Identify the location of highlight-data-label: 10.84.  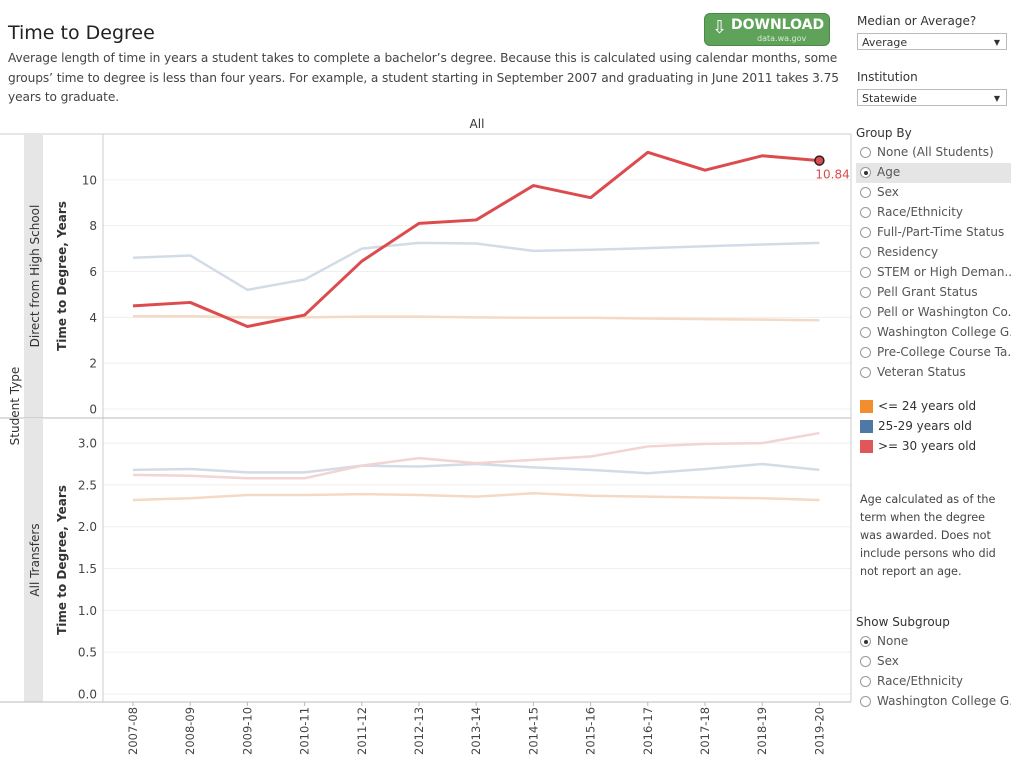
(832, 175).